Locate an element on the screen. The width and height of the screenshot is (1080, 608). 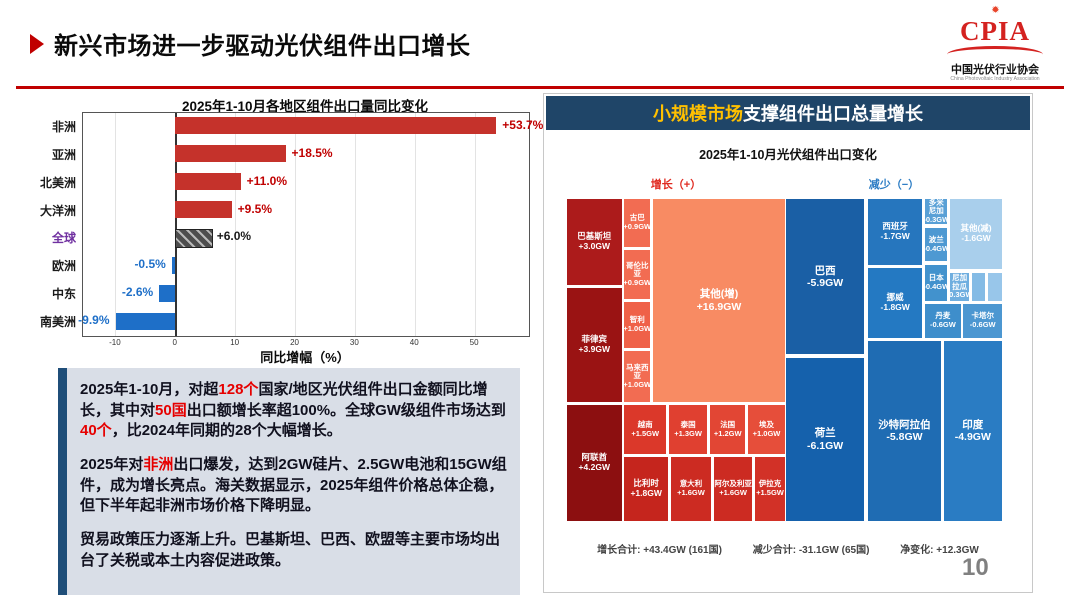
treemap-cell-name: 巴基斯坦 is located at coordinates (594, 236).